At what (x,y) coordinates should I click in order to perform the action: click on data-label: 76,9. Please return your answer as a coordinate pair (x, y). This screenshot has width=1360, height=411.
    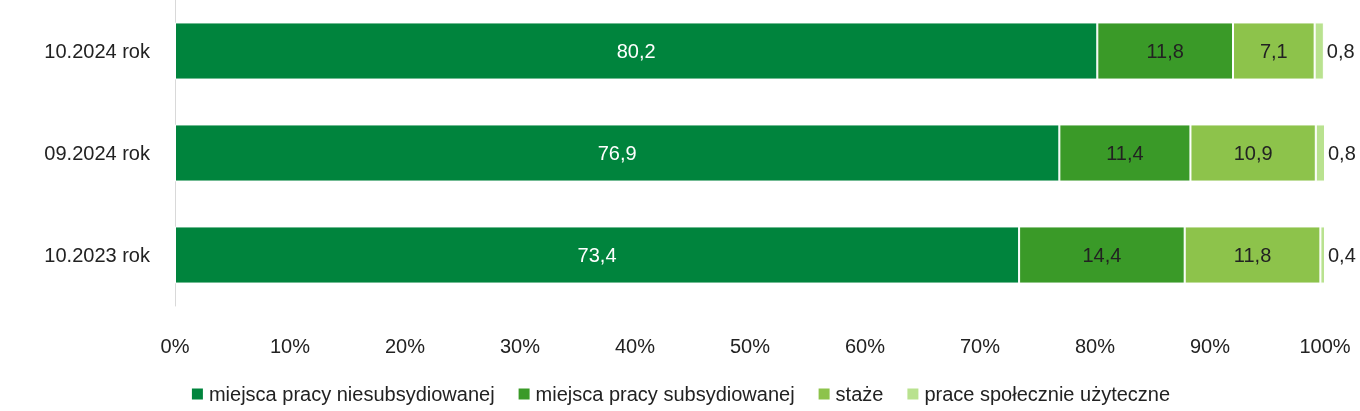
    Looking at the image, I should click on (617, 153).